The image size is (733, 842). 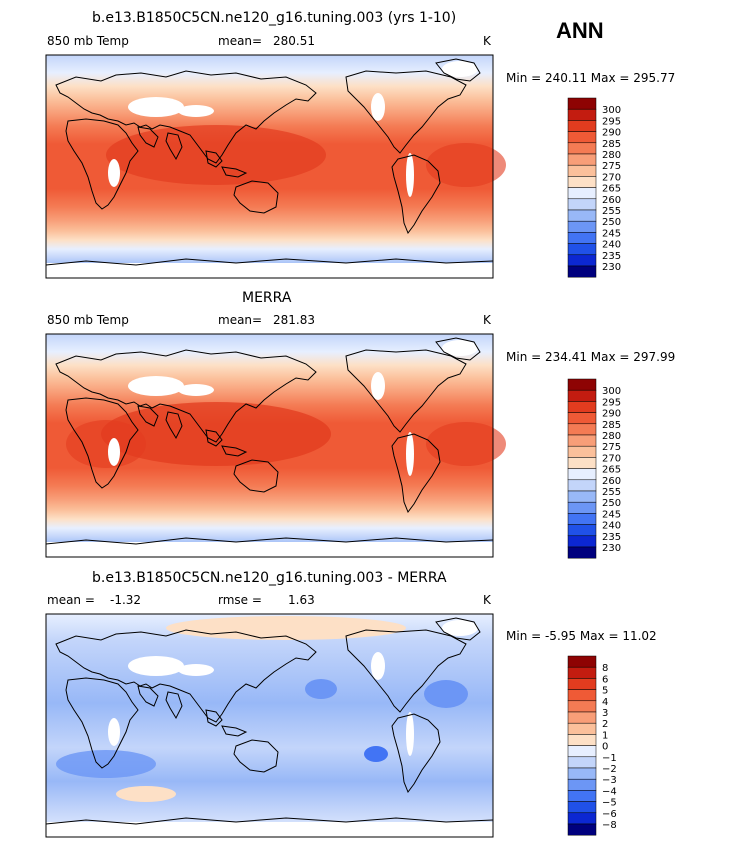 I want to click on panel3-units: K, so click(x=487, y=600).